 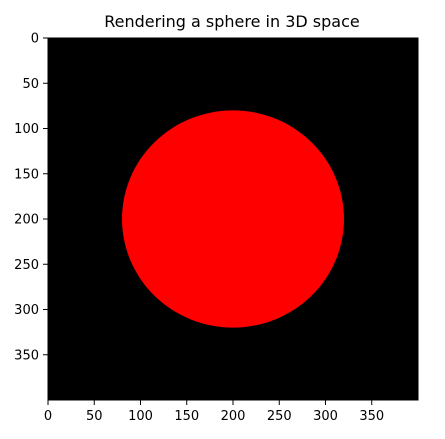 What do you see at coordinates (26, 355) in the screenshot?
I see `y-tick-label: 350` at bounding box center [26, 355].